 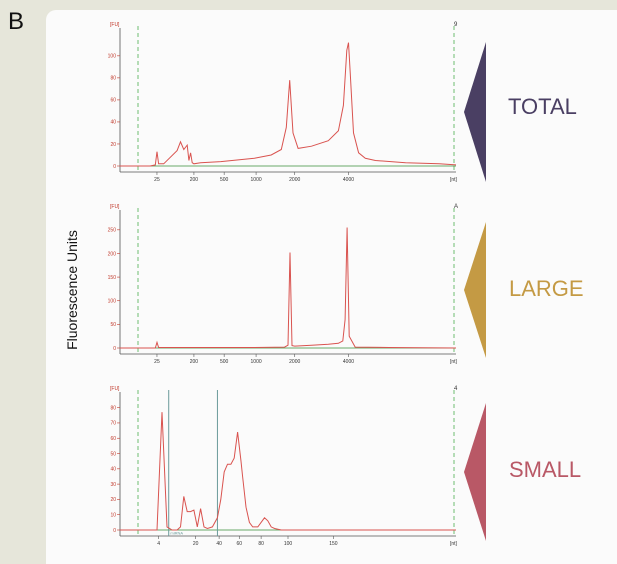 What do you see at coordinates (158, 544) in the screenshot?
I see `x-tick-label: 4` at bounding box center [158, 544].